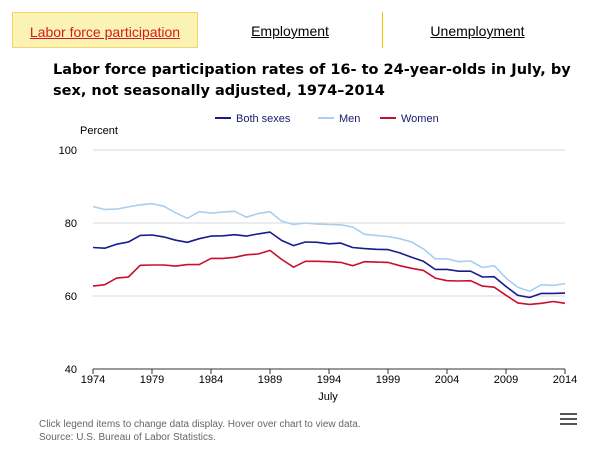 The width and height of the screenshot is (600, 466). I want to click on tab-label: Employment, so click(290, 31).